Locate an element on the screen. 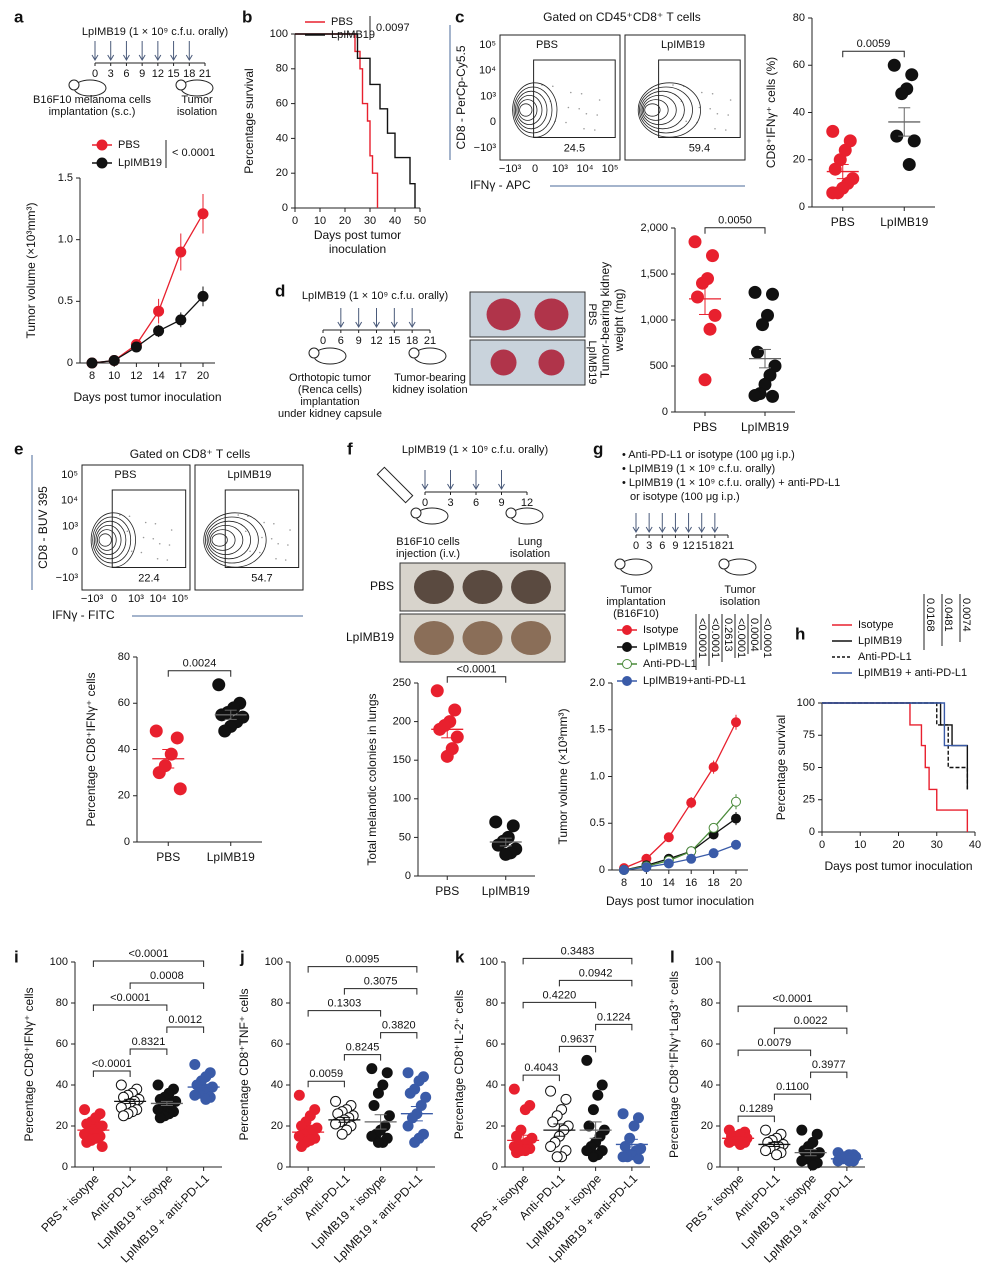 The width and height of the screenshot is (1003, 1277). x-tick-label: LpIMB19 is located at coordinates (506, 891).